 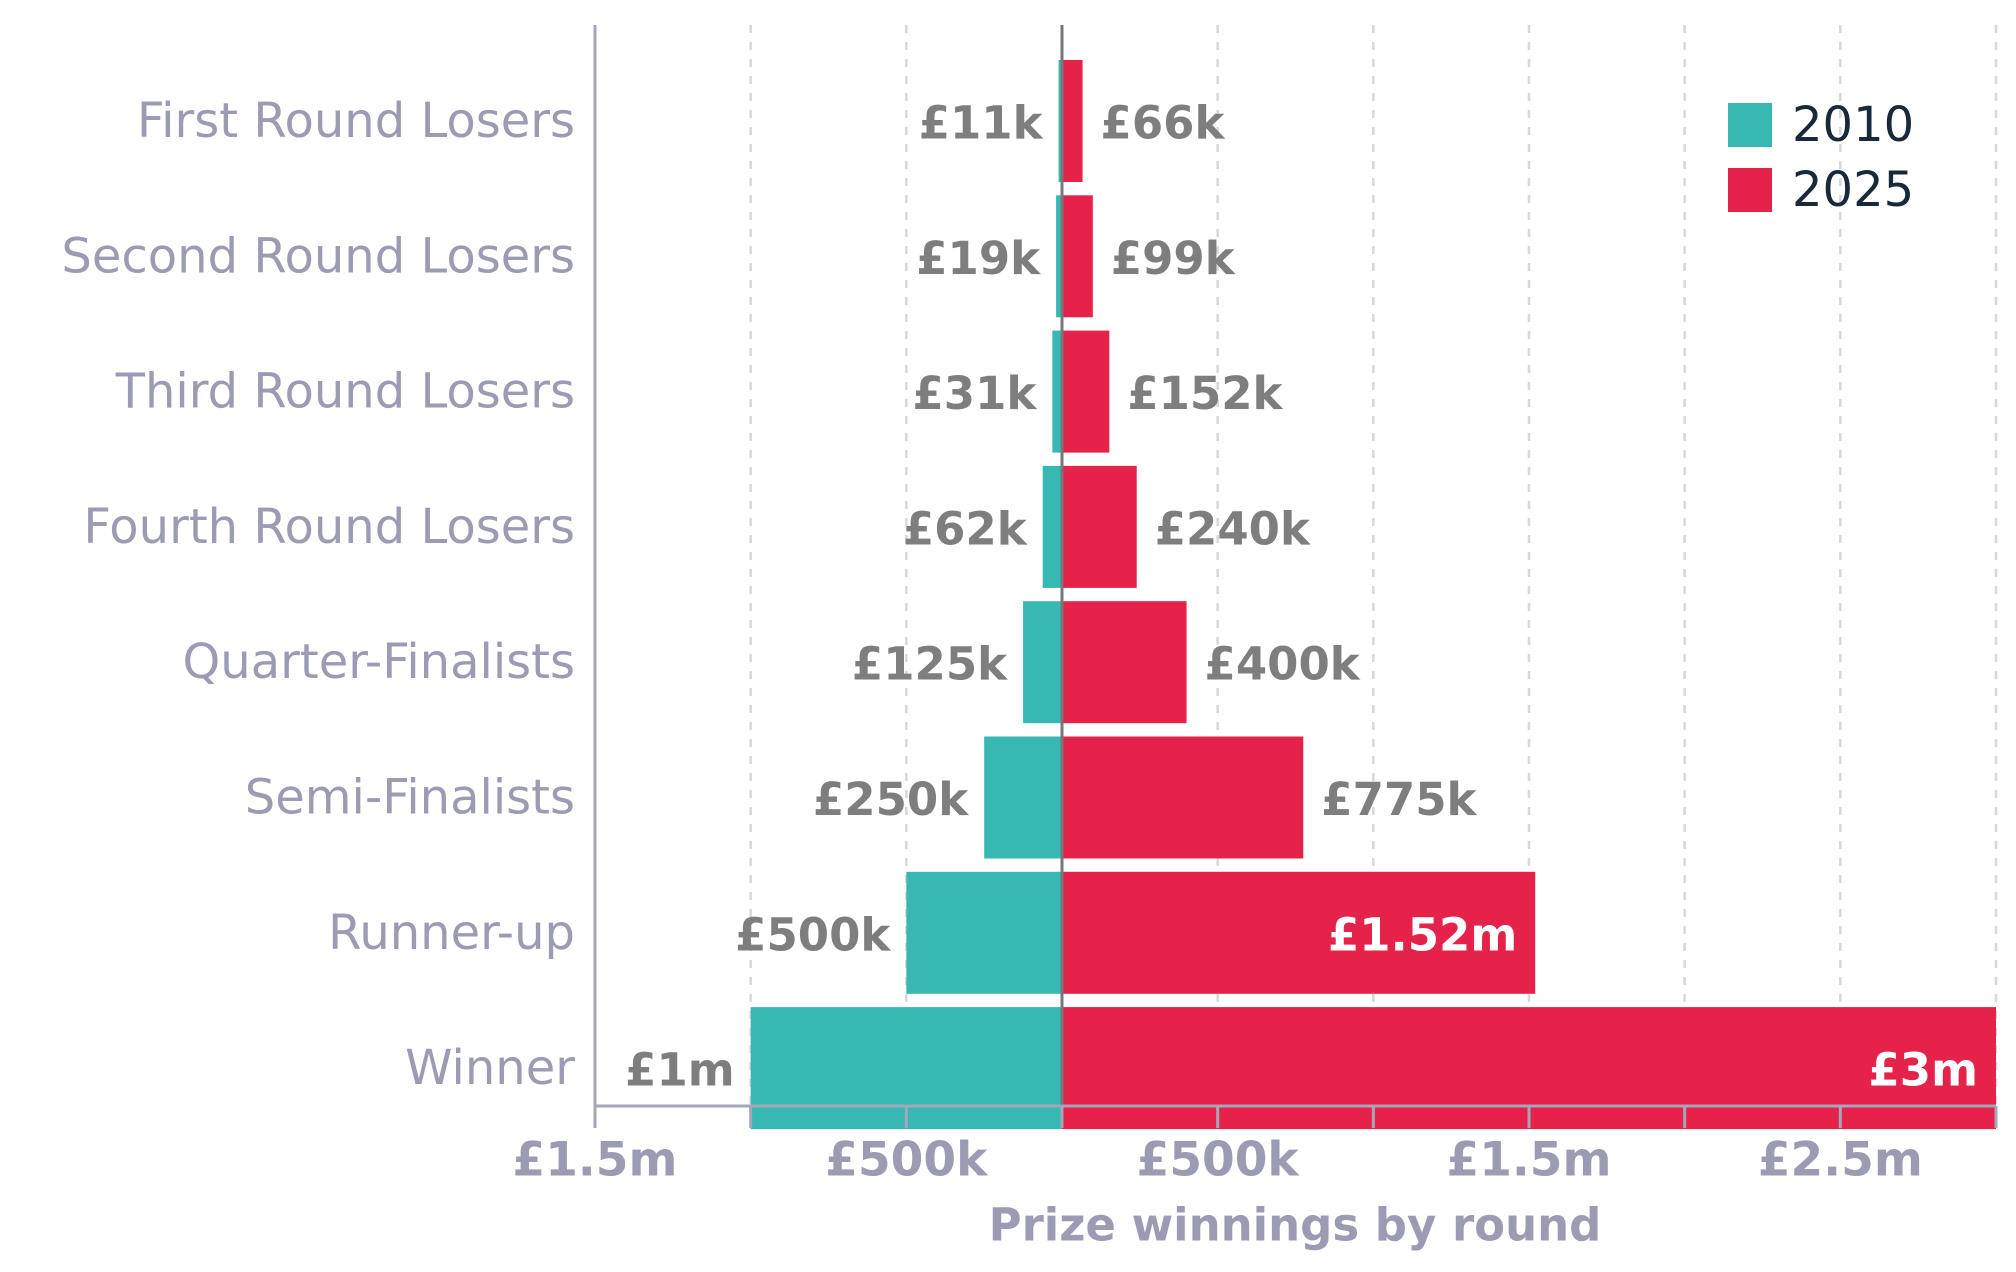 What do you see at coordinates (345, 392) in the screenshot?
I see `category-label: Third Round Losers` at bounding box center [345, 392].